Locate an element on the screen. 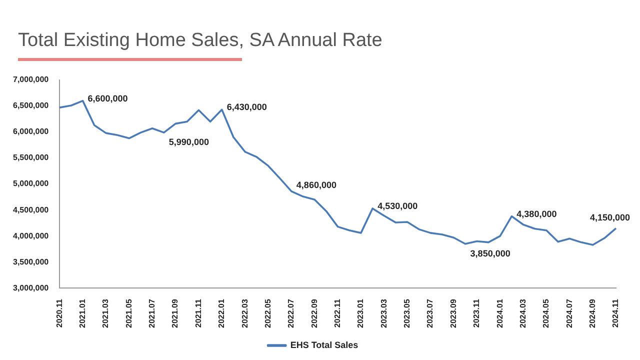  y-tick-label: 5,000,000 is located at coordinates (31, 183).